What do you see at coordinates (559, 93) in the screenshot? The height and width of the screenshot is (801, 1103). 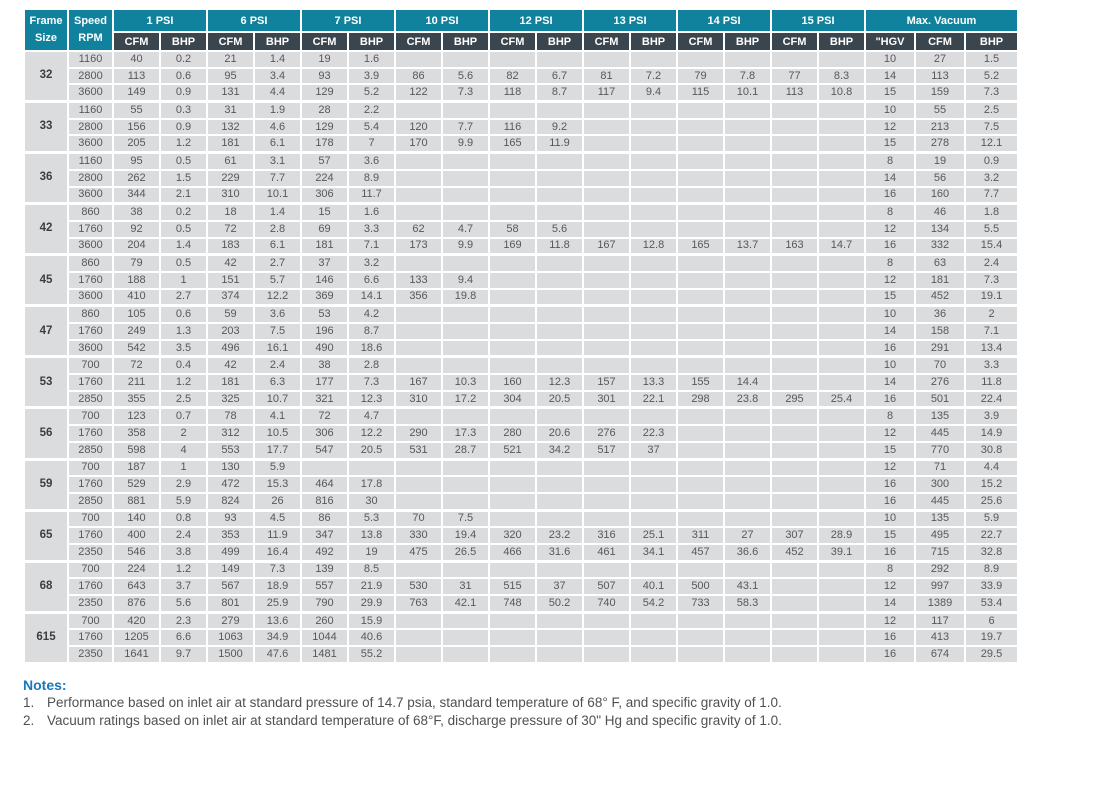 I see `psi-data-cell: 8.7` at bounding box center [559, 93].